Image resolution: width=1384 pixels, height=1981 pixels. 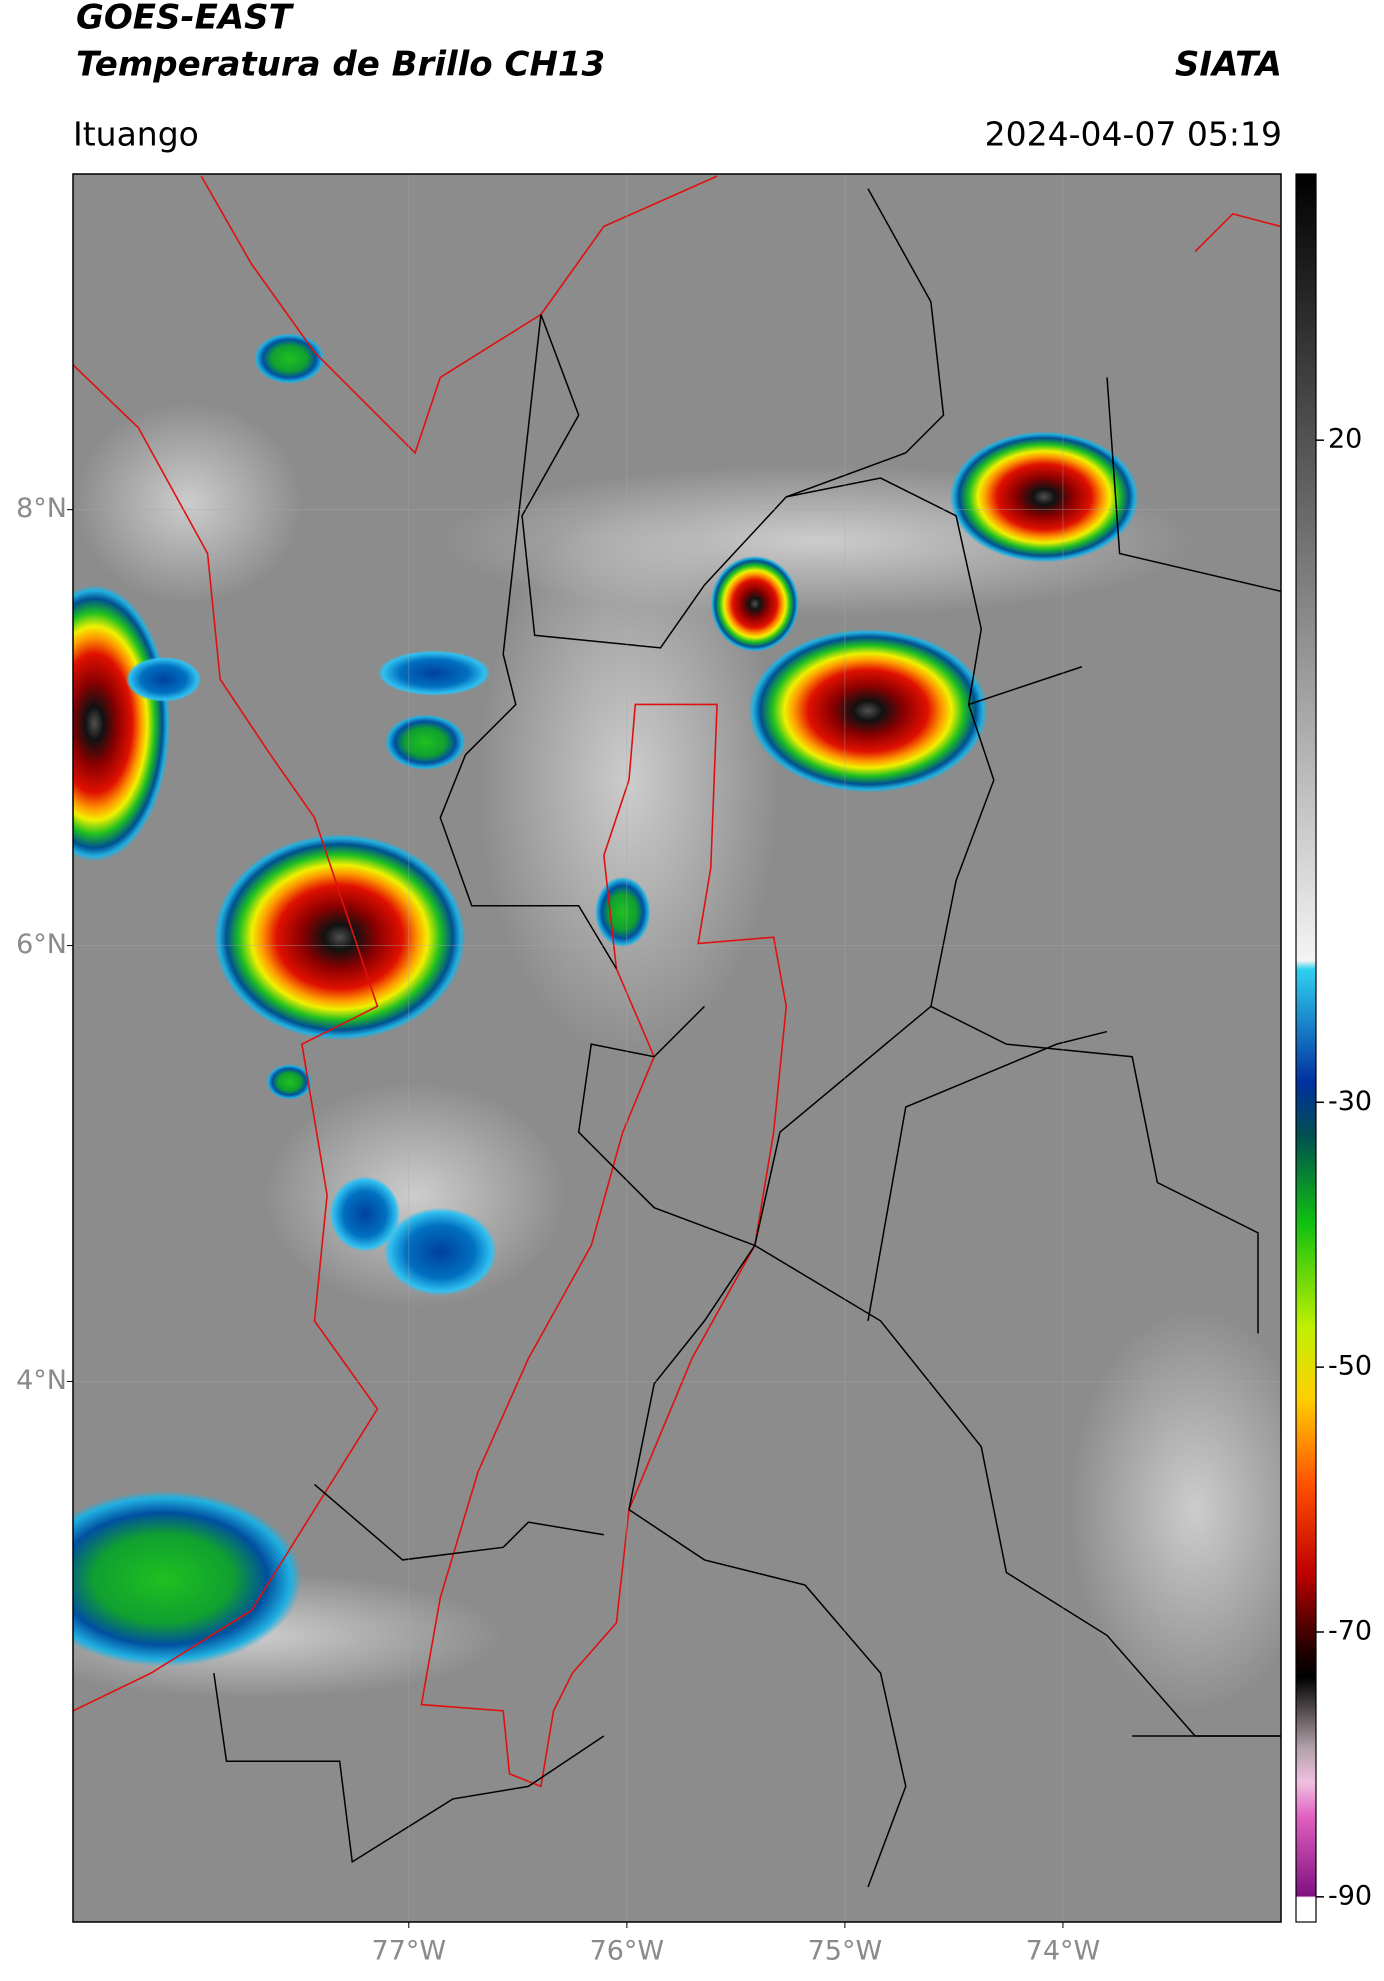 What do you see at coordinates (1350, 1895) in the screenshot?
I see `colorbar-tick-label: -90` at bounding box center [1350, 1895].